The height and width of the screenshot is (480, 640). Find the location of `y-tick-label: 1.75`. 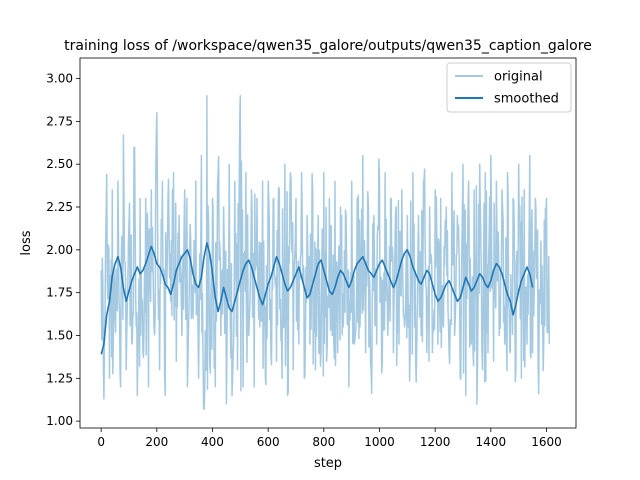

y-tick-label: 1.75 is located at coordinates (59, 293).